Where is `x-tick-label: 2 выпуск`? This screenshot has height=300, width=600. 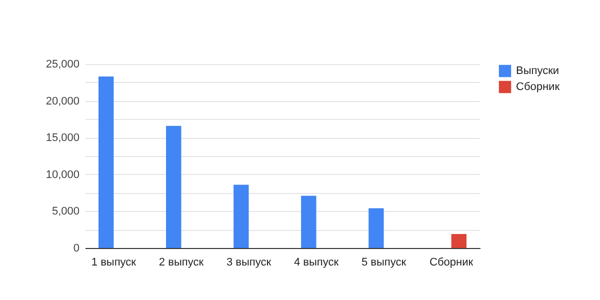
x-tick-label: 2 выпуск is located at coordinates (181, 262).